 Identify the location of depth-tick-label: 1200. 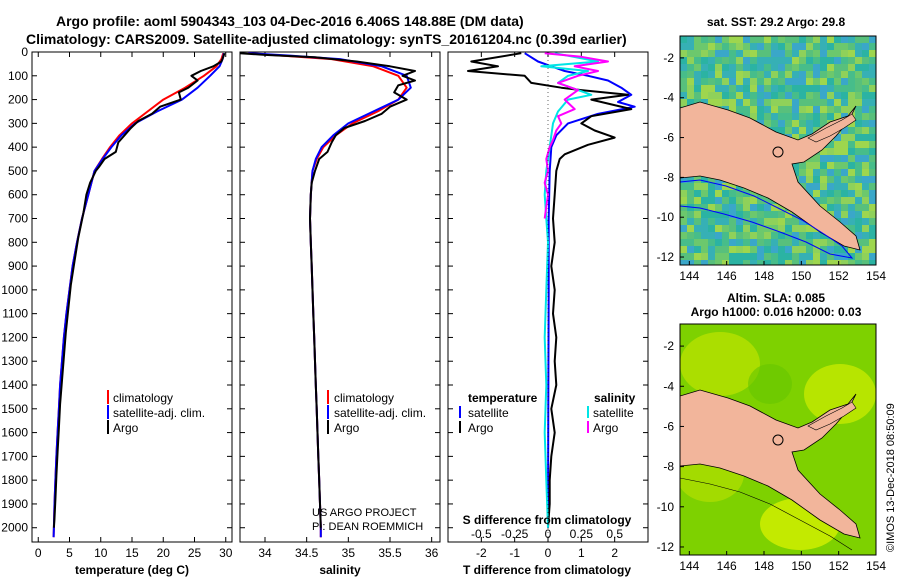
(14, 337).